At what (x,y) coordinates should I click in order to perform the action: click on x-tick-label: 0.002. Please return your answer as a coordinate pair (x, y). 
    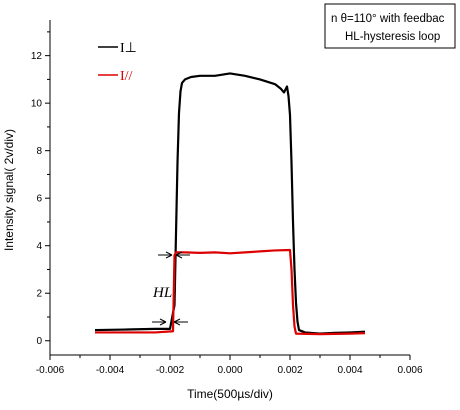
    Looking at the image, I should click on (289, 370).